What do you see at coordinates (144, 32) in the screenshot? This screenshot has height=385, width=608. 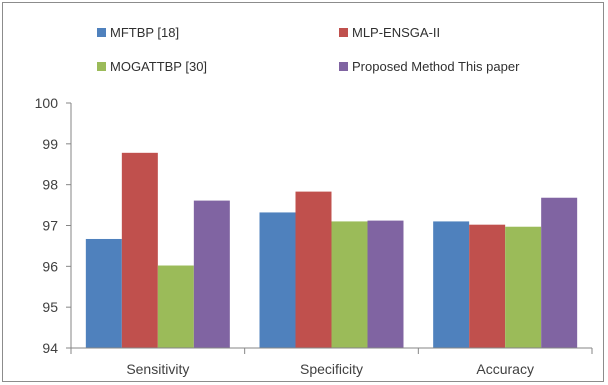 I see `legend-label: MFTBP [18]` at bounding box center [144, 32].